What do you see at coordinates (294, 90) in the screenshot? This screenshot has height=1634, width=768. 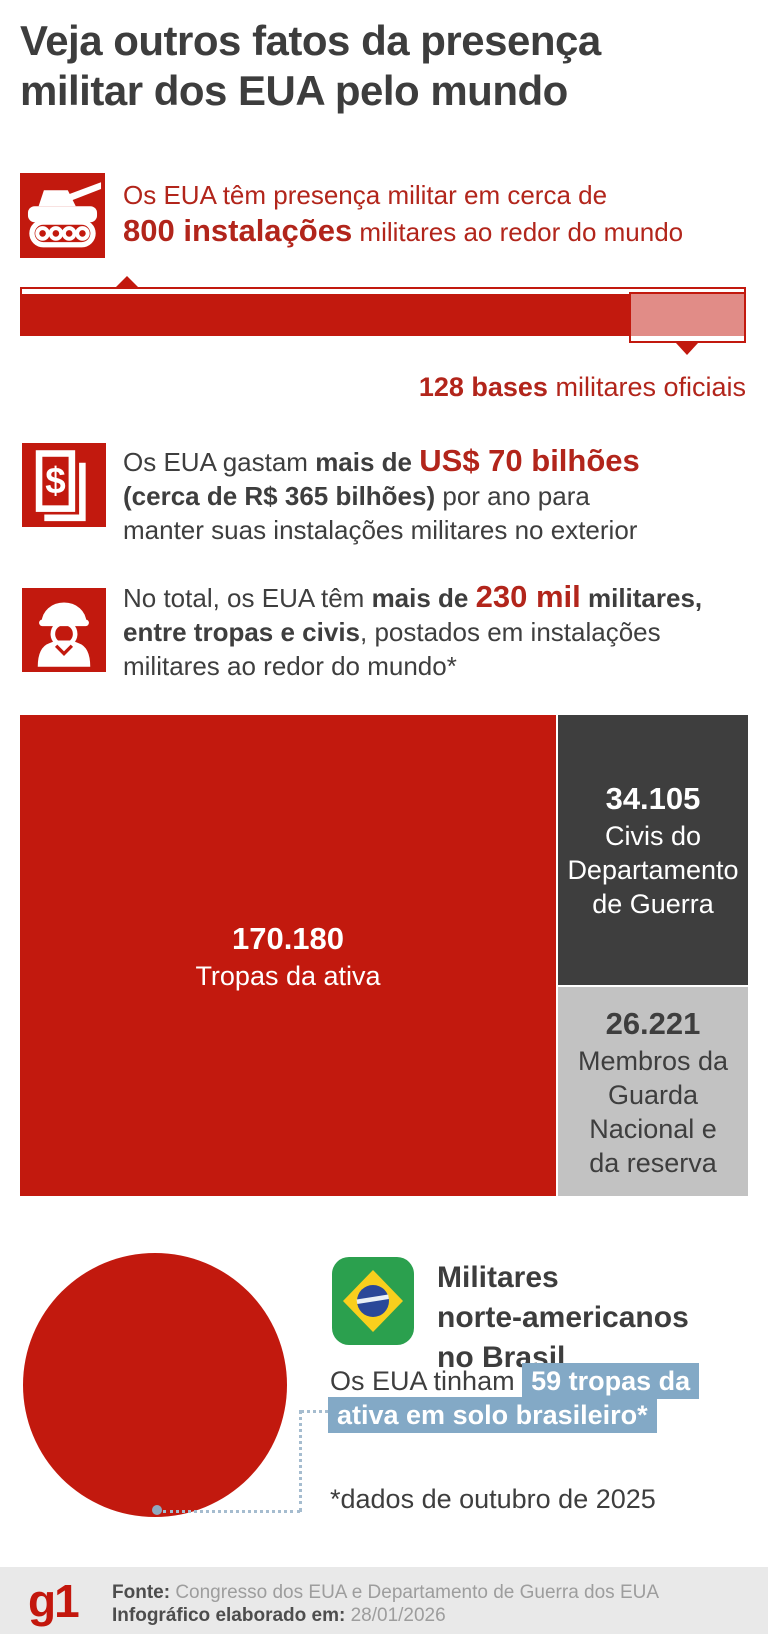 I see `page-title-line2: militar dos EUA pelo mundo` at bounding box center [294, 90].